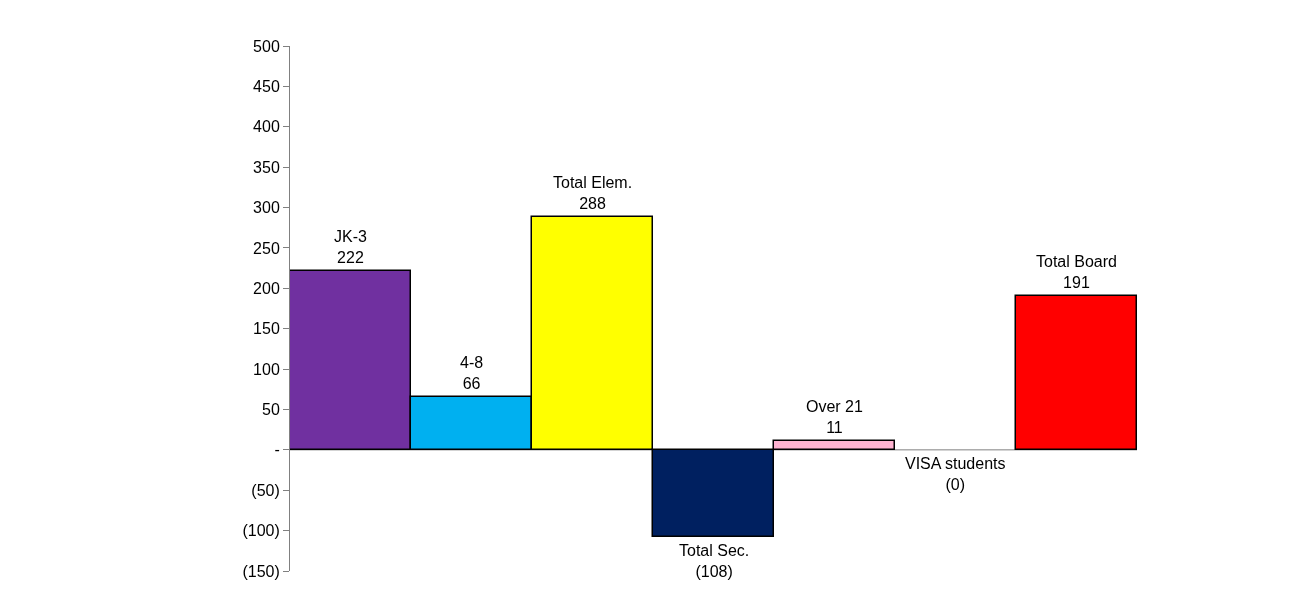 The height and width of the screenshot is (592, 1310). I want to click on y-tick-label: 500, so click(266, 46).